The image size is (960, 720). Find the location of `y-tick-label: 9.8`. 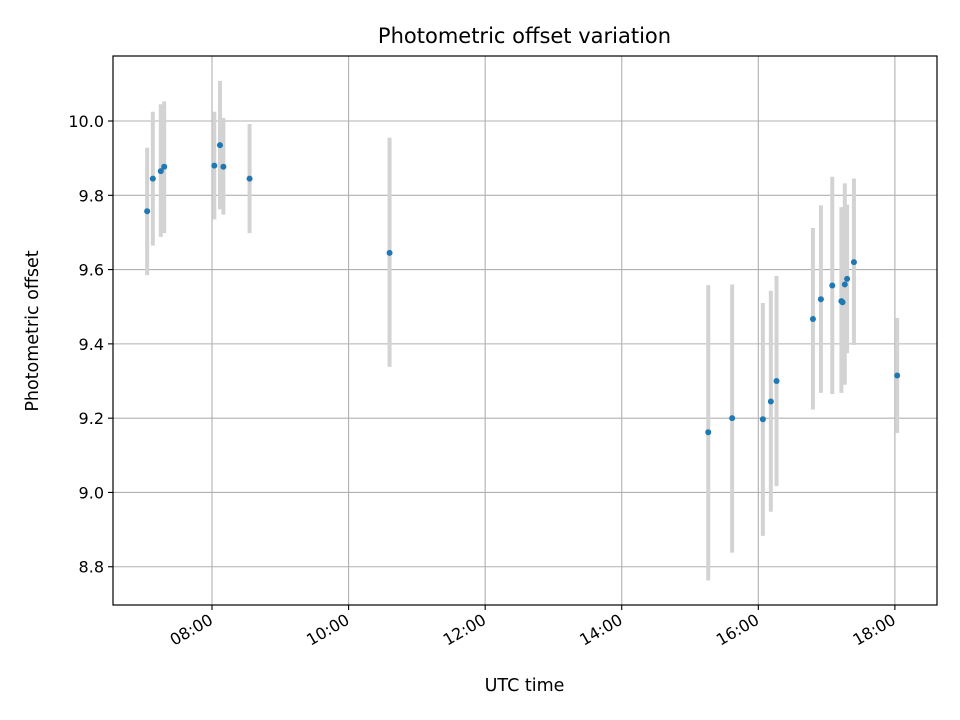

y-tick-label: 9.8 is located at coordinates (91, 195).